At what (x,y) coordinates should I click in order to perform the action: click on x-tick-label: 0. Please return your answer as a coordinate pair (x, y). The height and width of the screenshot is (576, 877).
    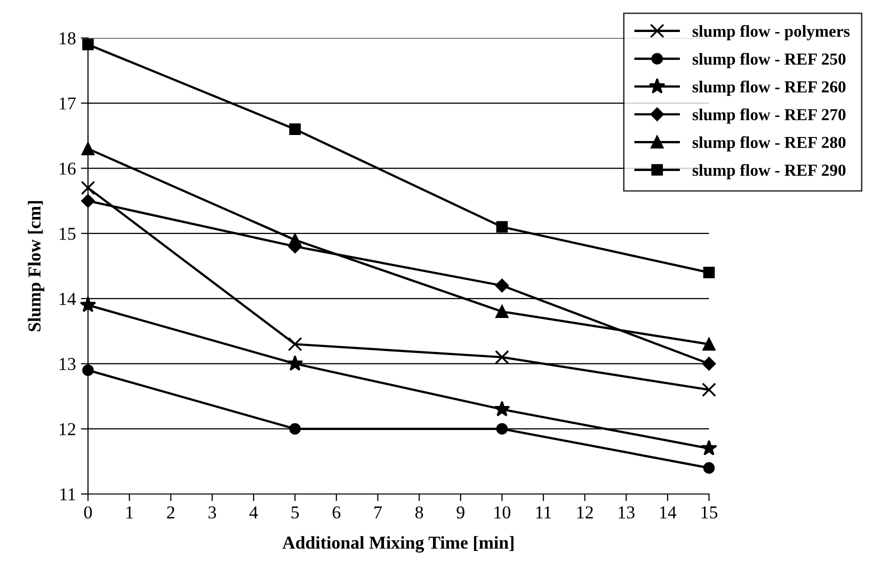
    Looking at the image, I should click on (88, 512).